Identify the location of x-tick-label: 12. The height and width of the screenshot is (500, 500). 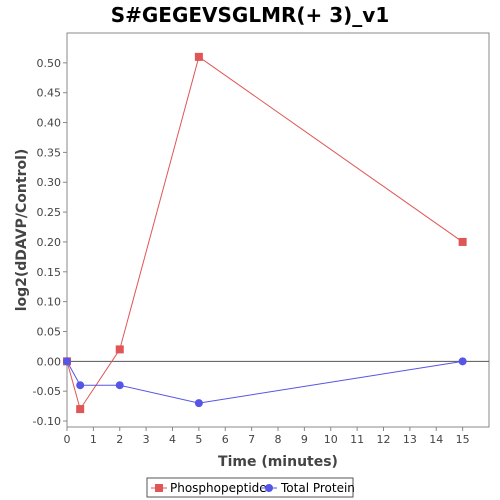
(384, 439).